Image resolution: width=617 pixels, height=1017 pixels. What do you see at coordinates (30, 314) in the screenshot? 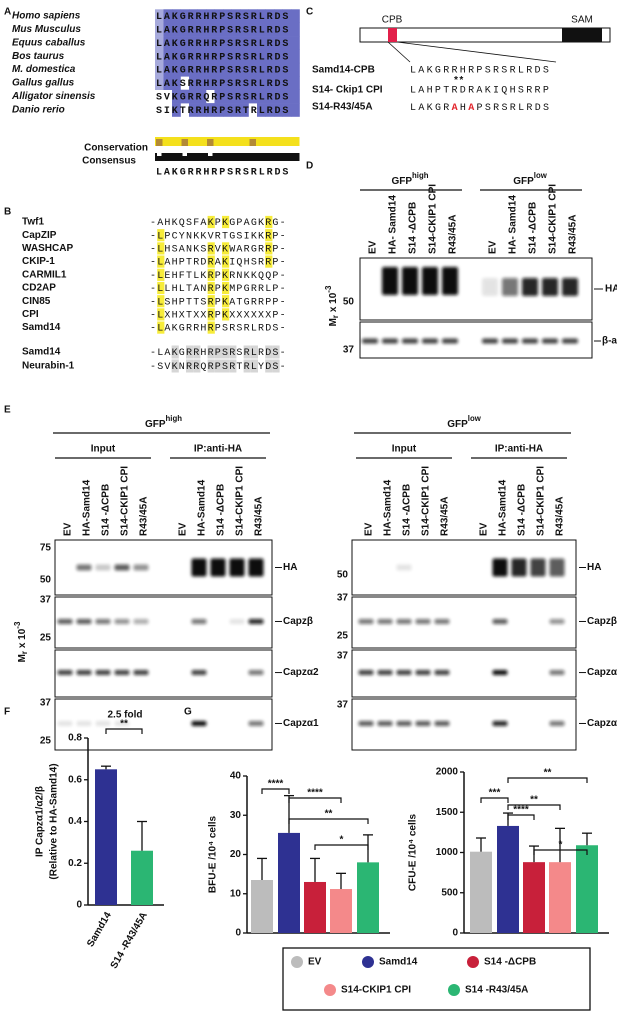
I see `protein-name: CPI` at bounding box center [30, 314].